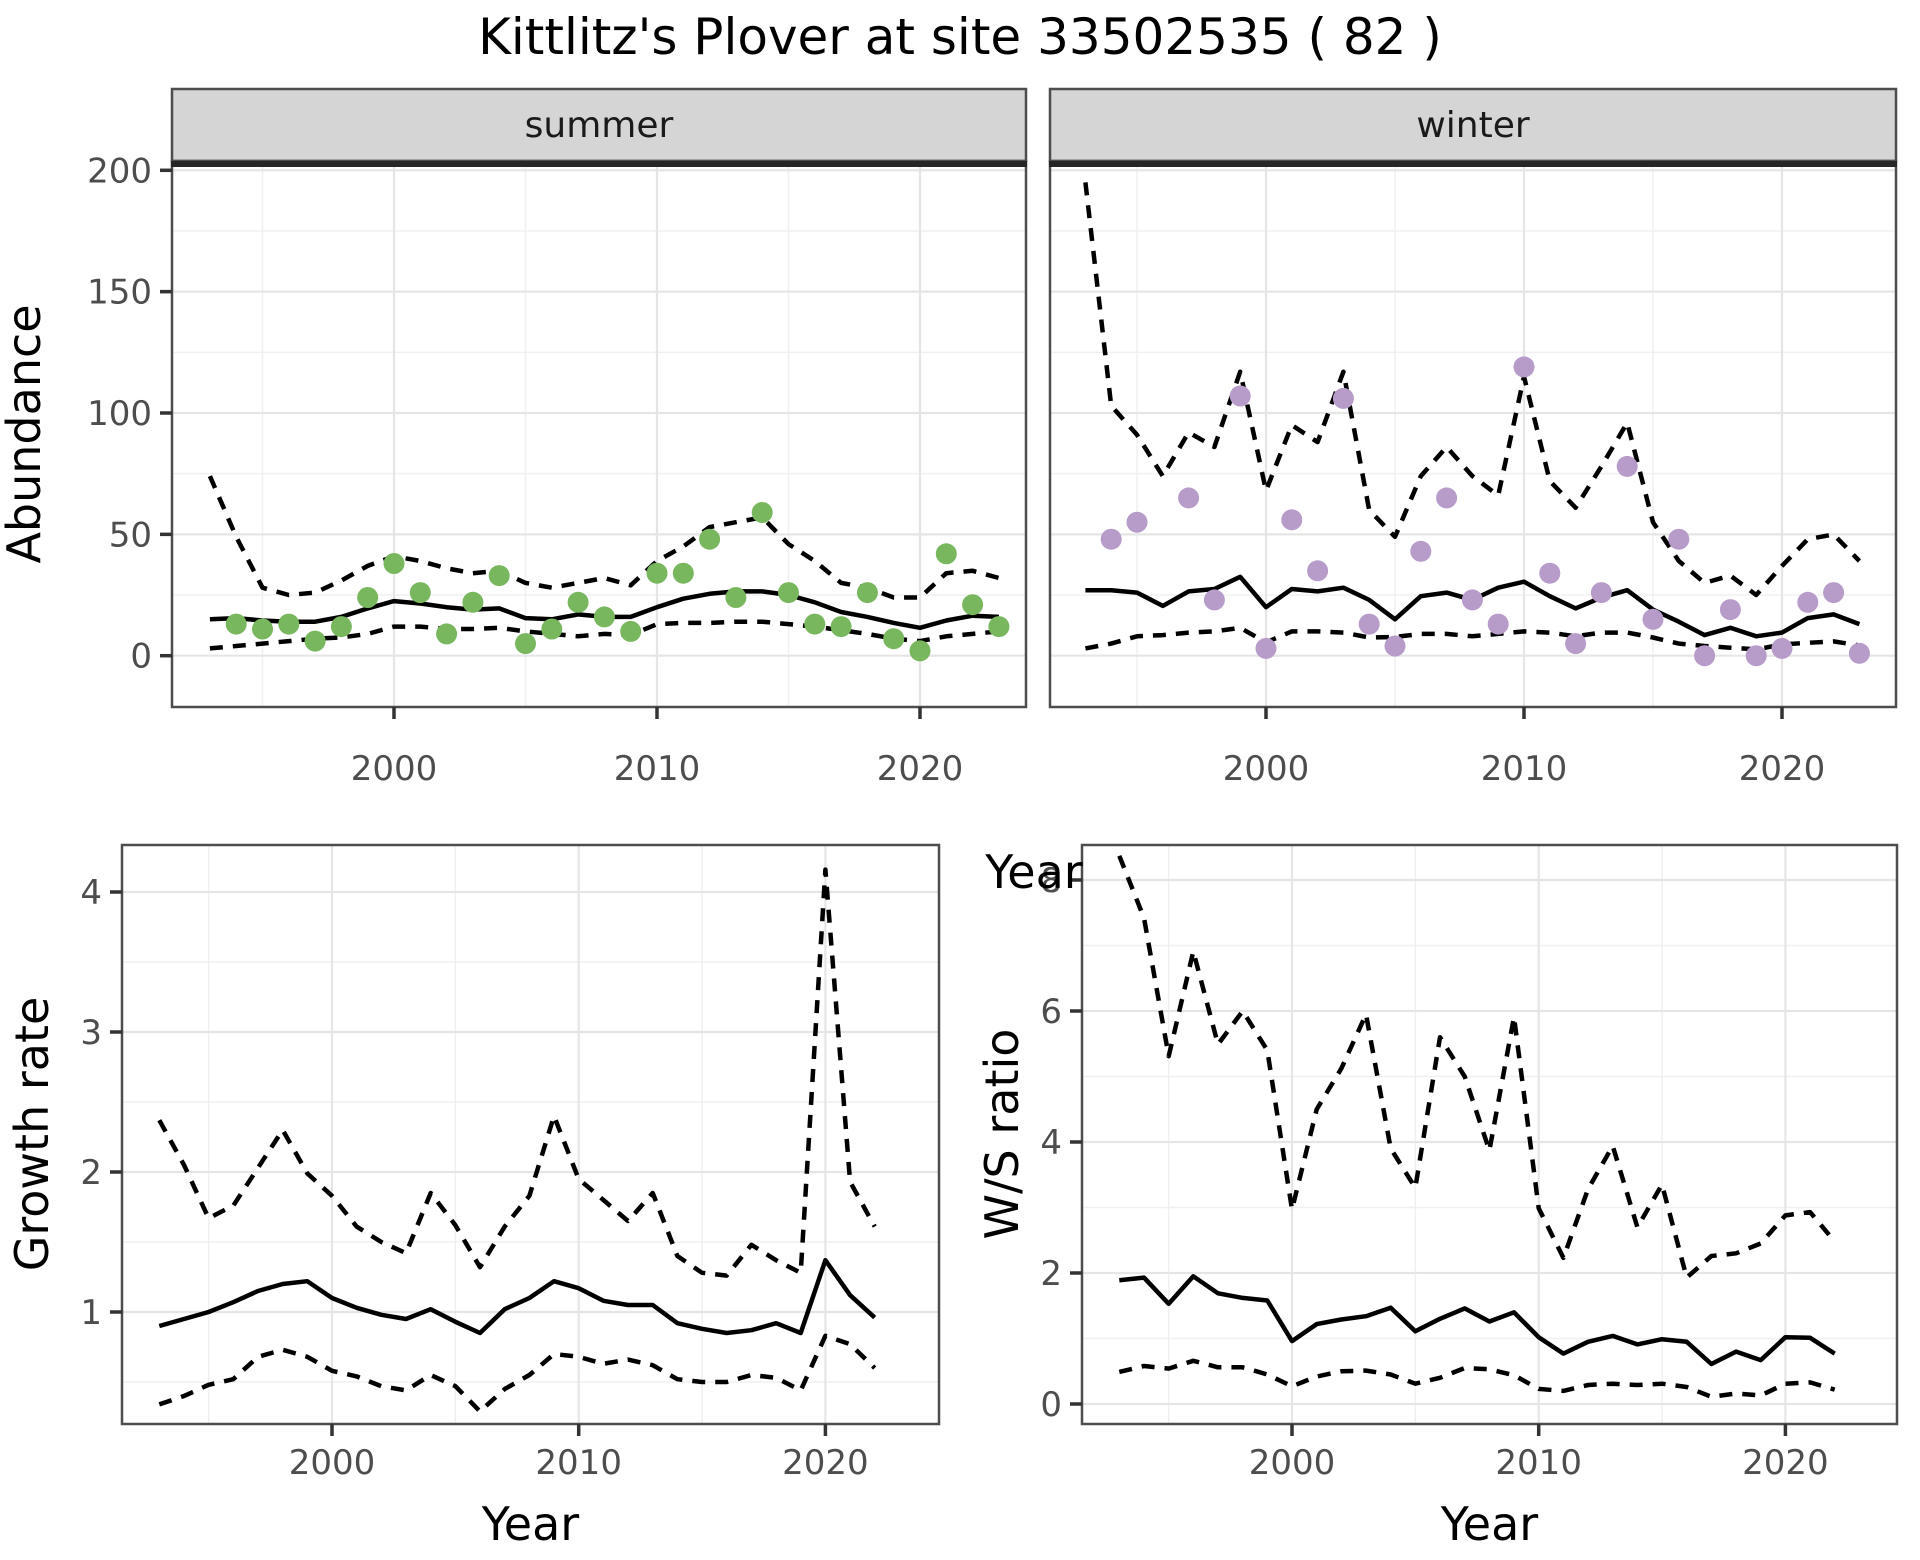 Image resolution: width=1920 pixels, height=1560 pixels. What do you see at coordinates (1002, 1134) in the screenshot?
I see `axis-title-ws-ratio: W/S ratio` at bounding box center [1002, 1134].